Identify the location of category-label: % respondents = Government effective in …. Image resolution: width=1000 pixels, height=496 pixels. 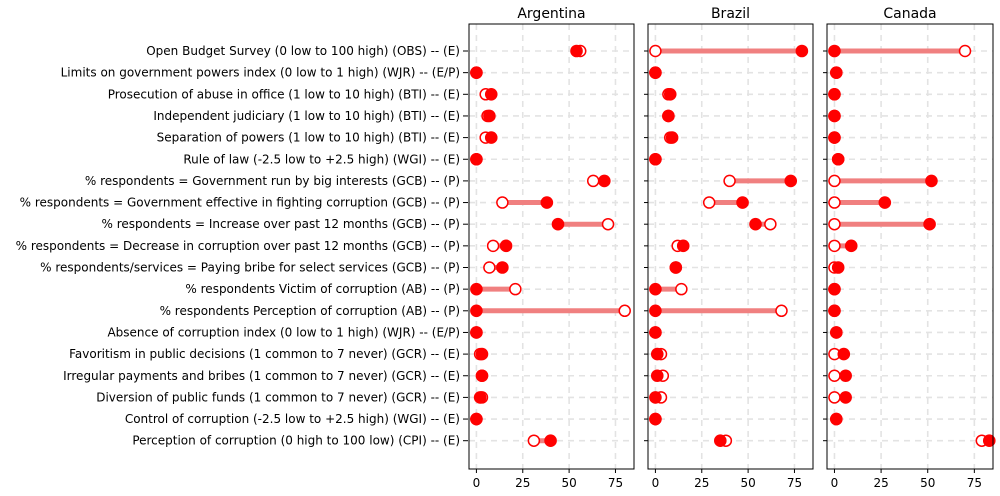
(240, 203).